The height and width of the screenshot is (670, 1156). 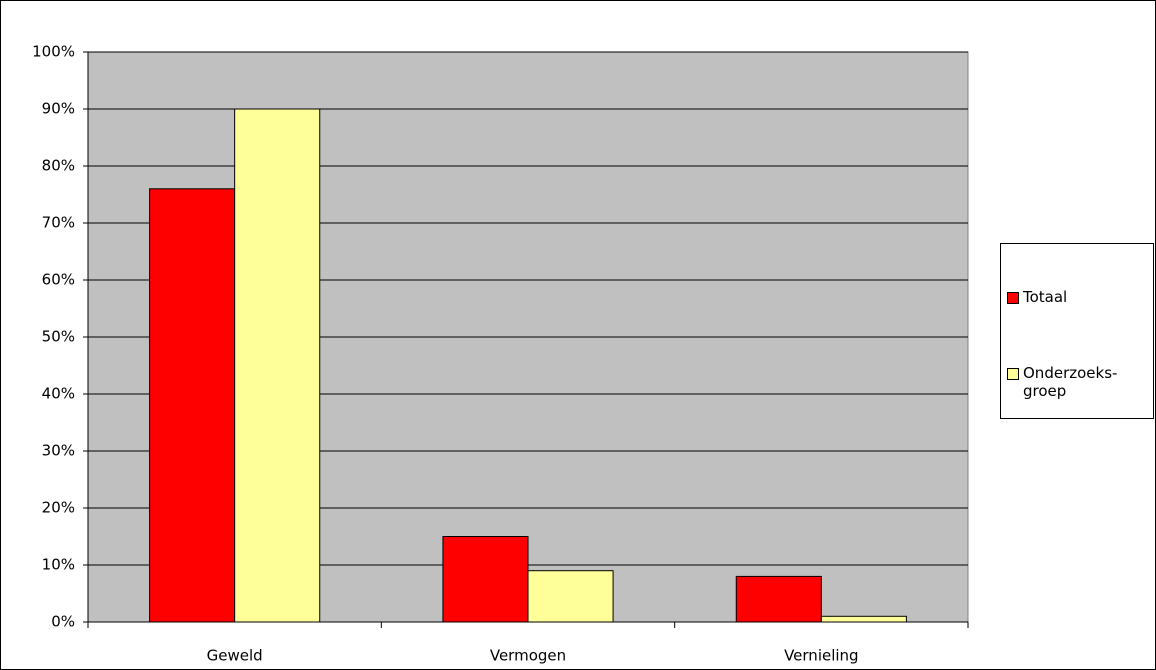 What do you see at coordinates (58, 394) in the screenshot?
I see `y-tick-label: 40%` at bounding box center [58, 394].